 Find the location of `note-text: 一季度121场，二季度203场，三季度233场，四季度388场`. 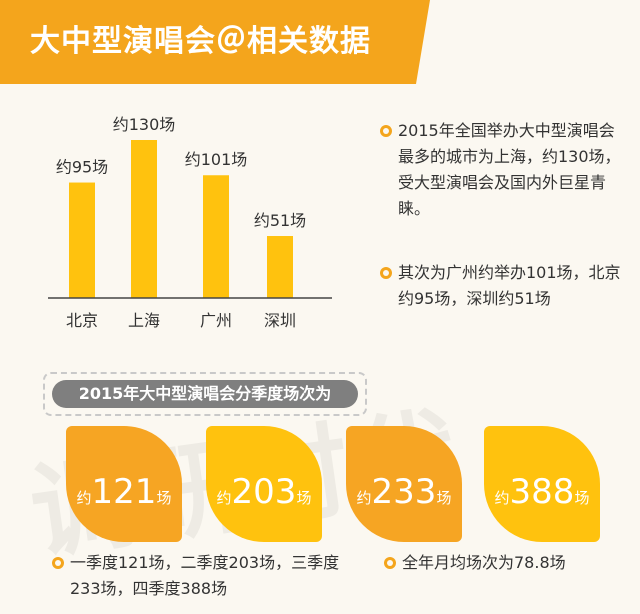

note-text: 一季度121场，二季度203场，三季度233场，四季度388场 is located at coordinates (205, 575).